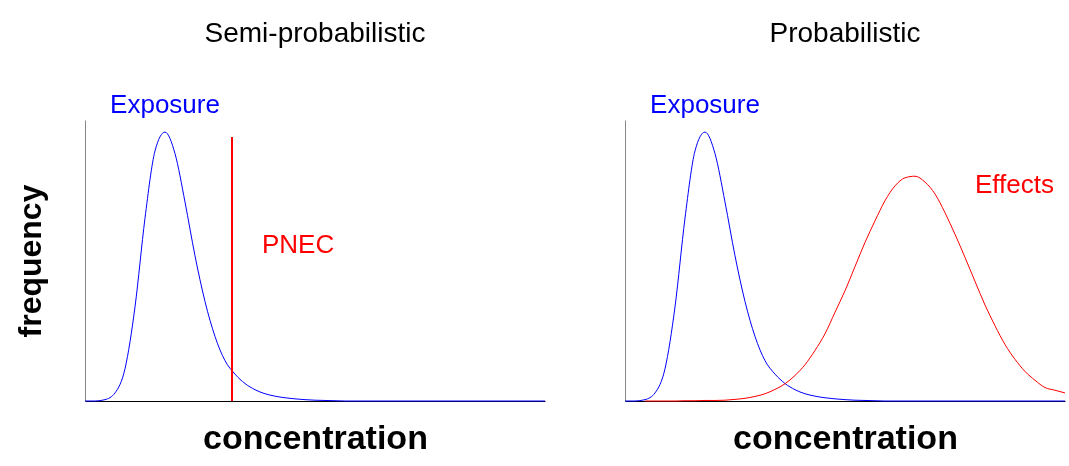  I want to click on annotation: PNEC, so click(298, 244).